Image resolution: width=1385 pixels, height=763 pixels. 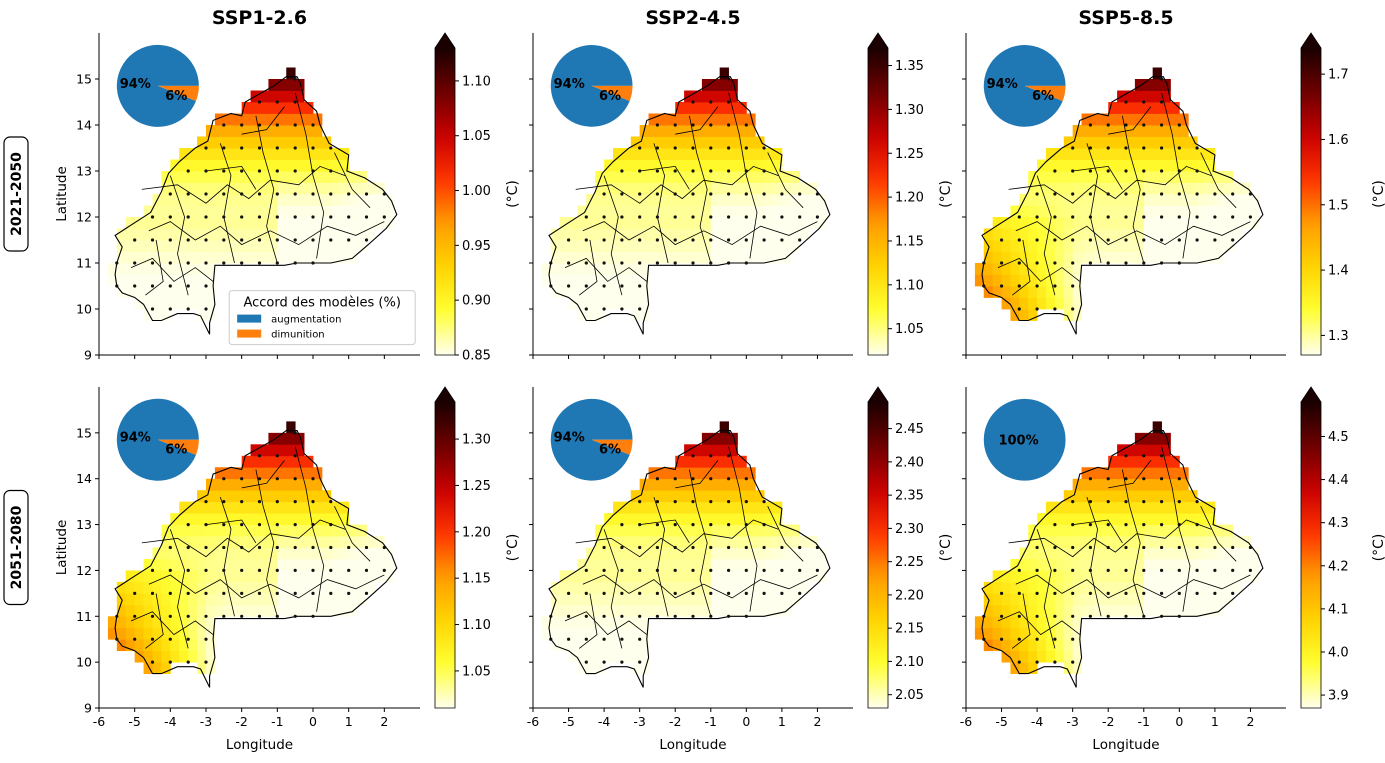 What do you see at coordinates (313, 721) in the screenshot?
I see `x-tick-label: 0` at bounding box center [313, 721].